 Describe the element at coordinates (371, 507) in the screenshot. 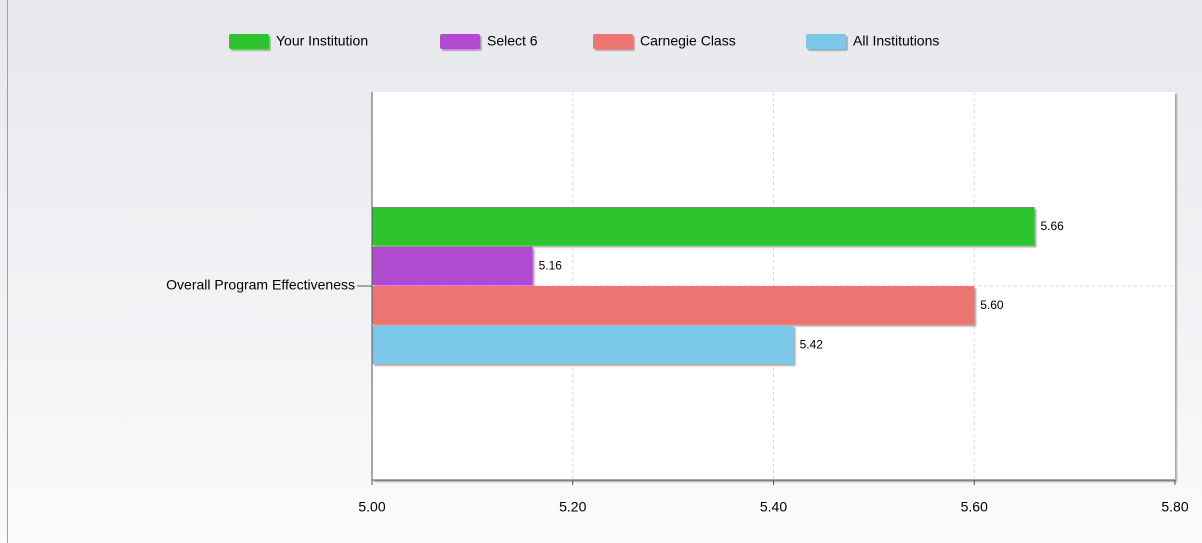

I see `x-tick-label: 5.00` at that location.